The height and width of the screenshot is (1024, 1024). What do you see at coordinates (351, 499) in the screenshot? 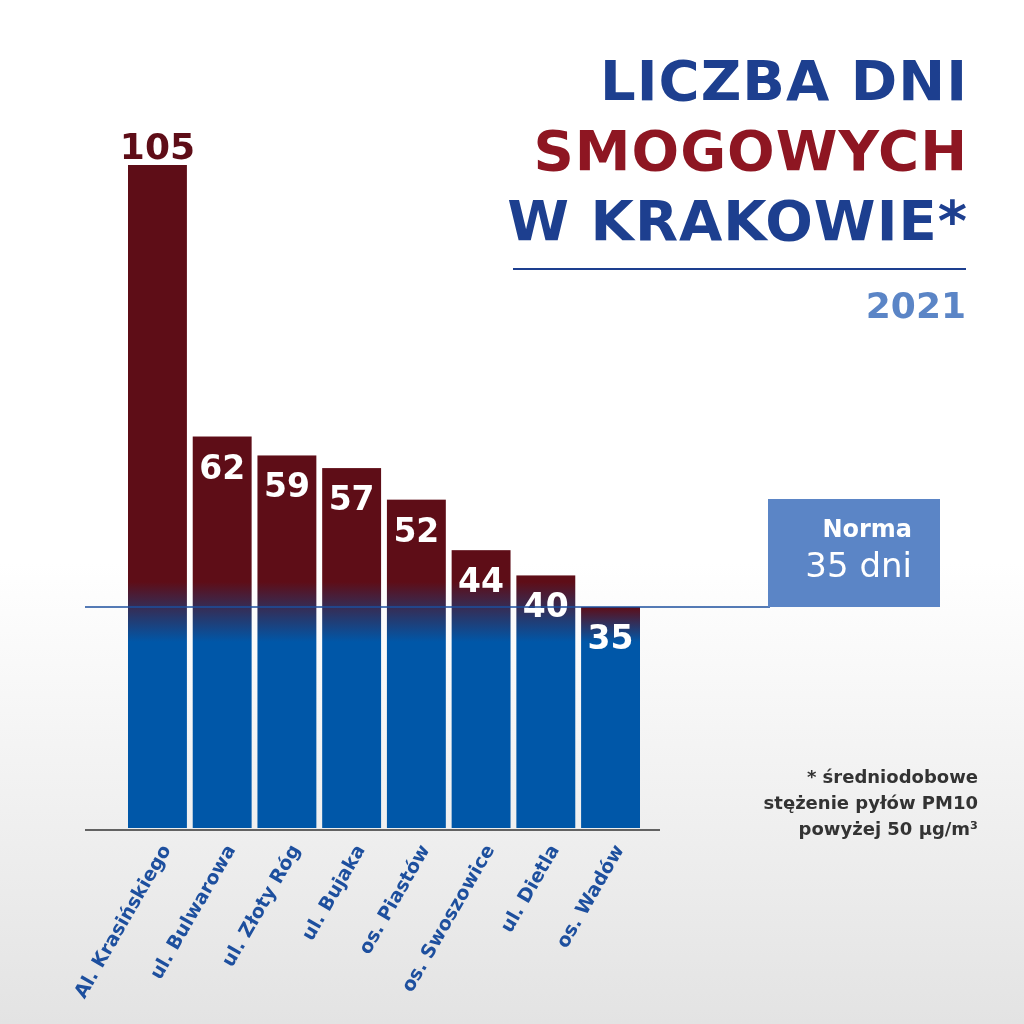
I see `data-label: 57` at bounding box center [351, 499].